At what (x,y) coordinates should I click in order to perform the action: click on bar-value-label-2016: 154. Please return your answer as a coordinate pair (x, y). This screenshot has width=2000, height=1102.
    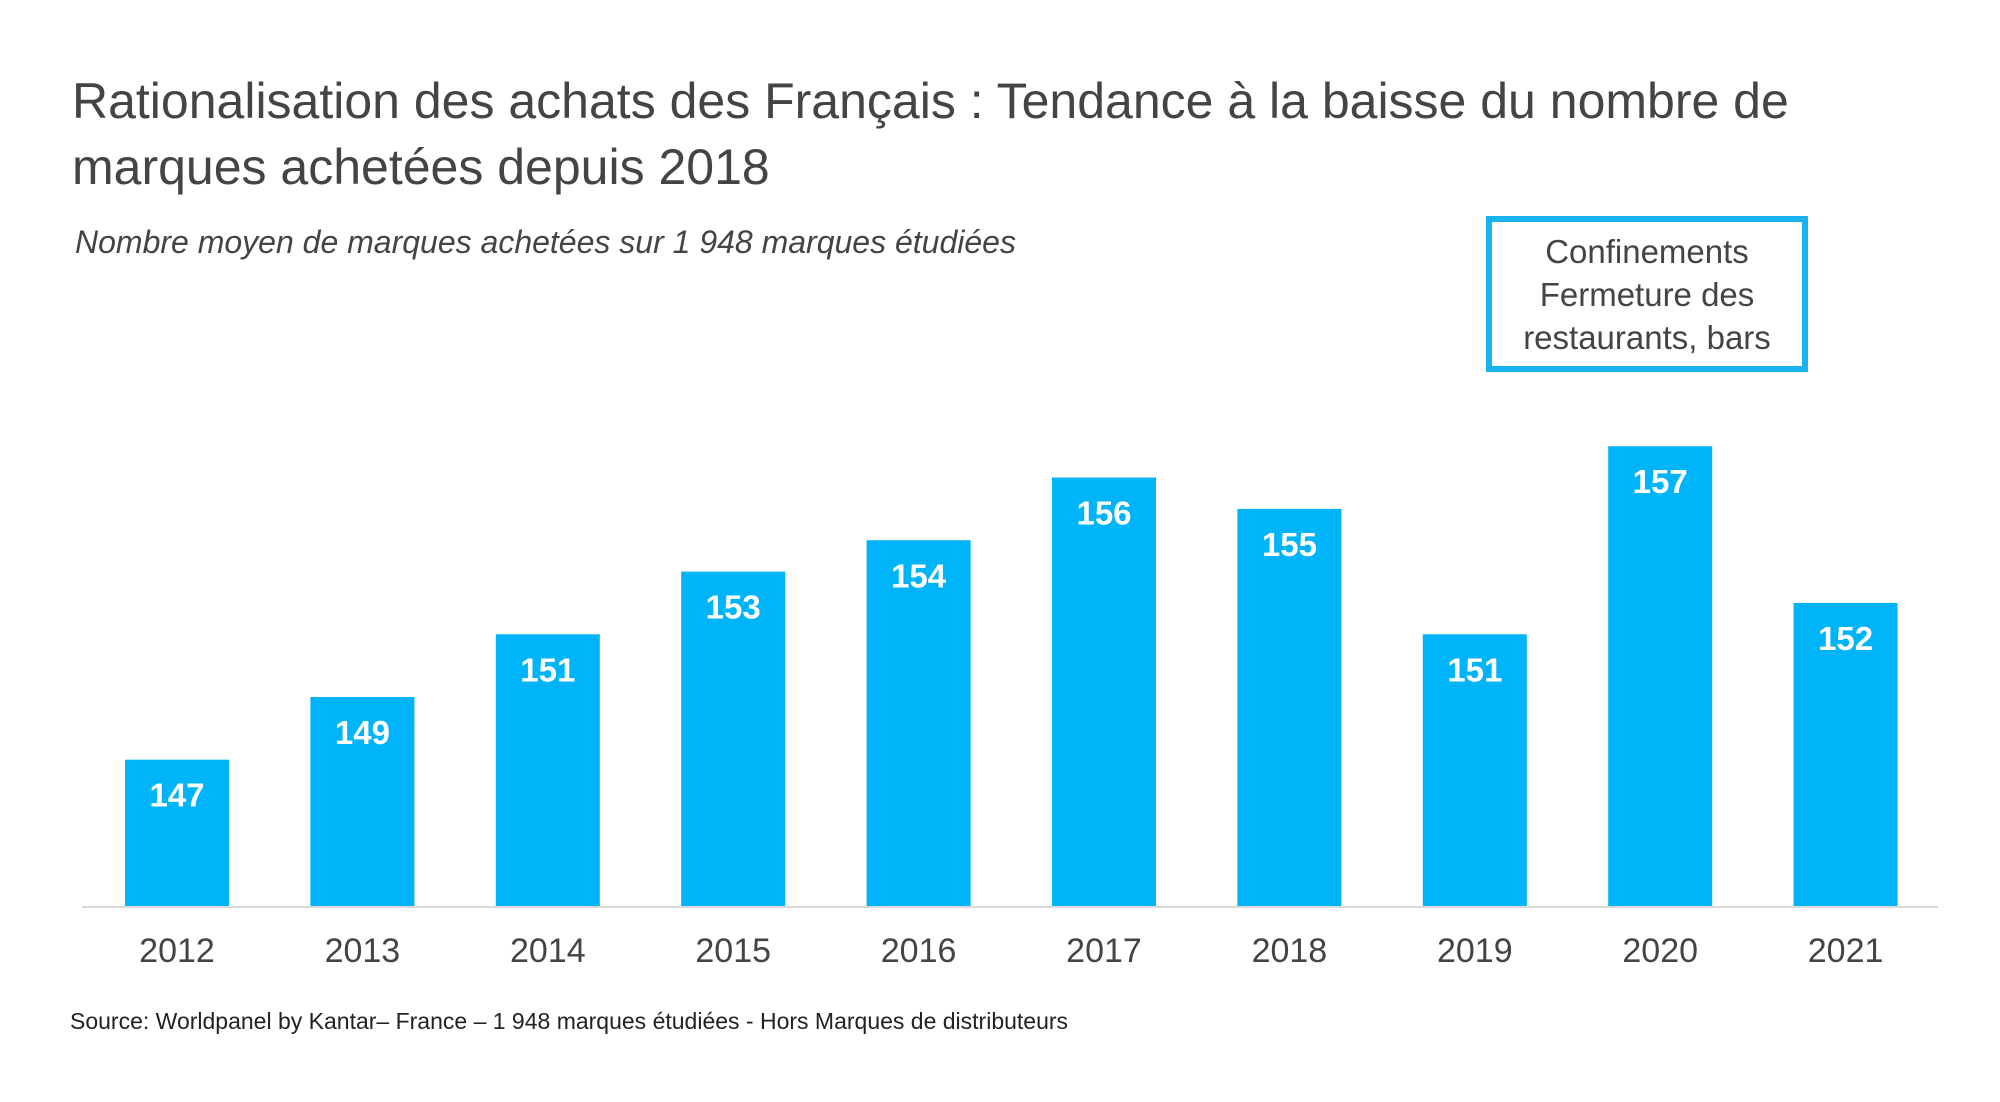
    Looking at the image, I should click on (919, 575).